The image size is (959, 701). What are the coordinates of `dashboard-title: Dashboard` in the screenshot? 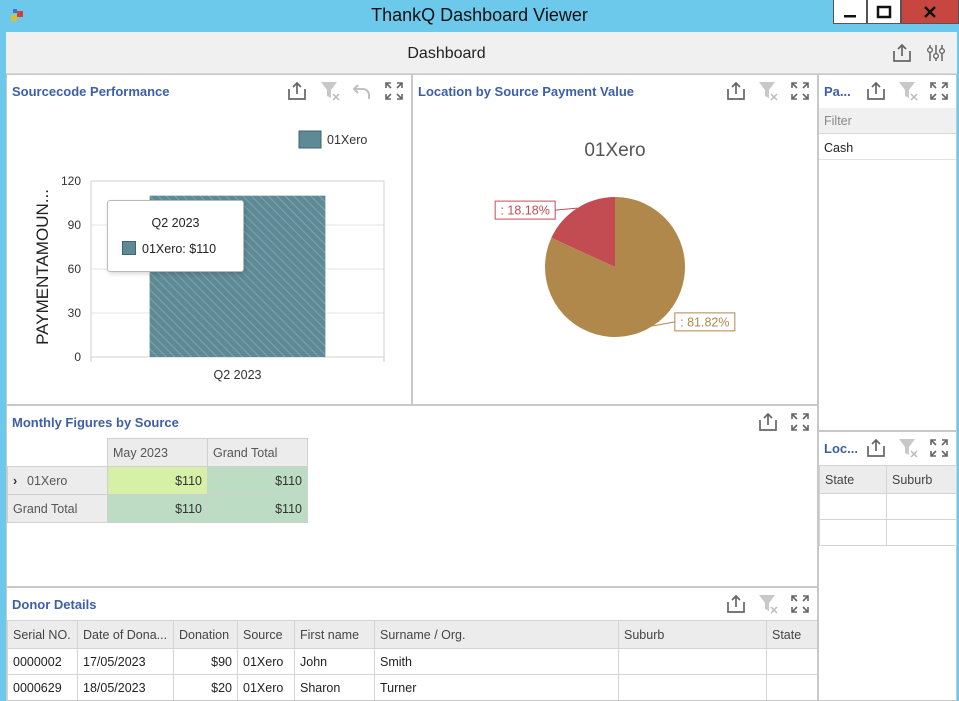 It's located at (446, 53).